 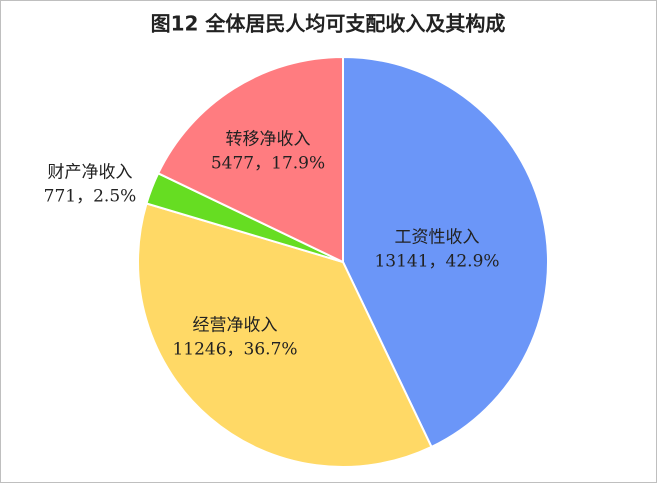 I want to click on pie-slice, so click(x=250, y=159).